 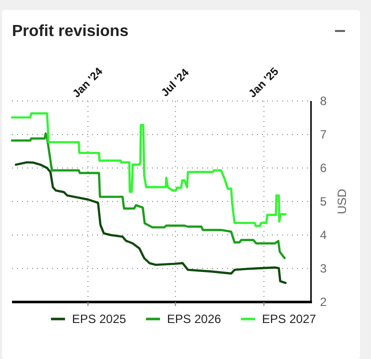 What do you see at coordinates (342, 201) in the screenshot?
I see `y-axis-title: USD` at bounding box center [342, 201].